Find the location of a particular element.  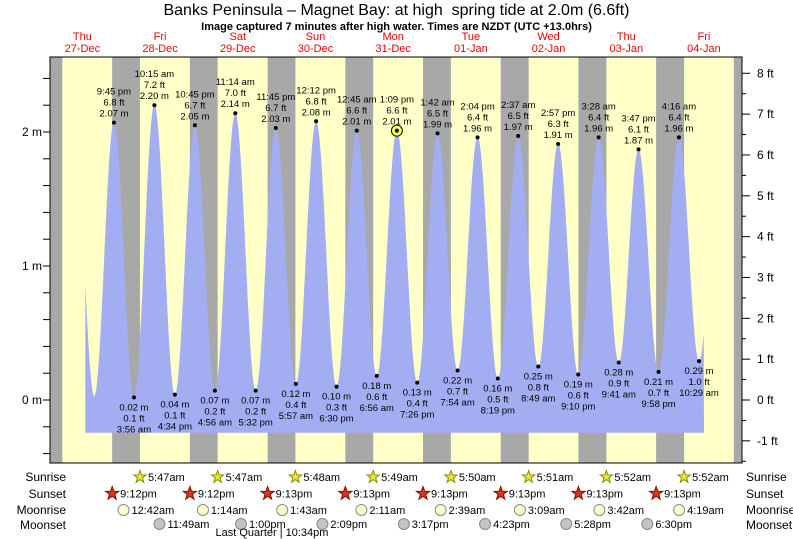

day-label-date: 31-Dec is located at coordinates (393, 49).